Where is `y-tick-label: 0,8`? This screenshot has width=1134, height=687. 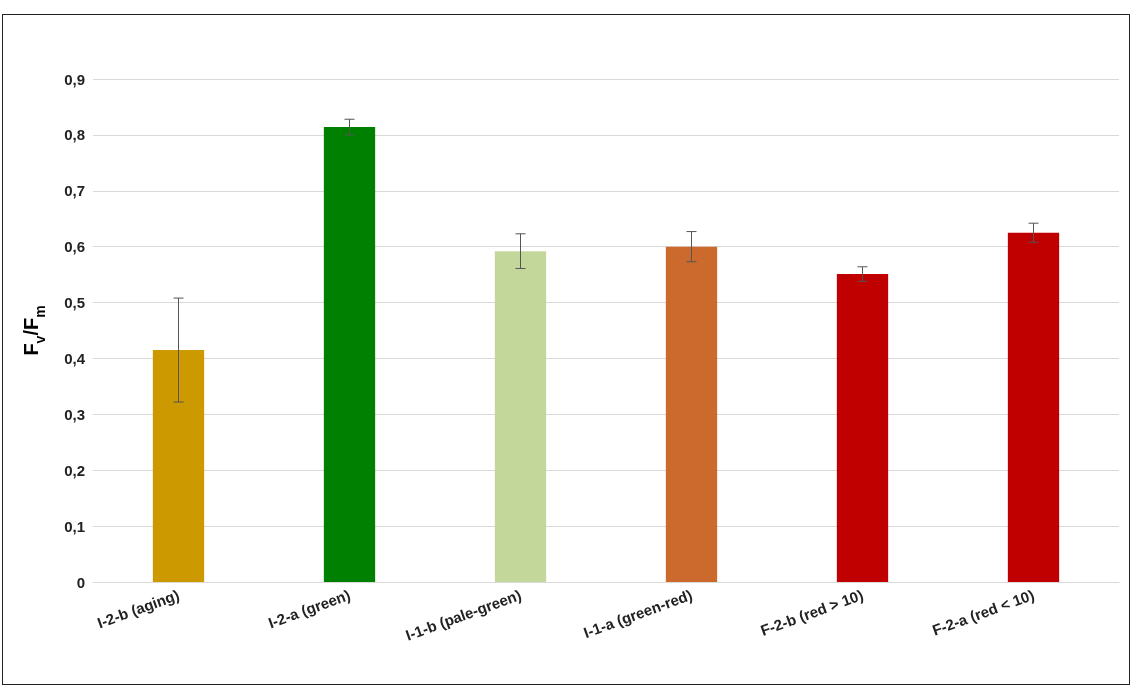 y-tick-label: 0,8 is located at coordinates (74, 135).